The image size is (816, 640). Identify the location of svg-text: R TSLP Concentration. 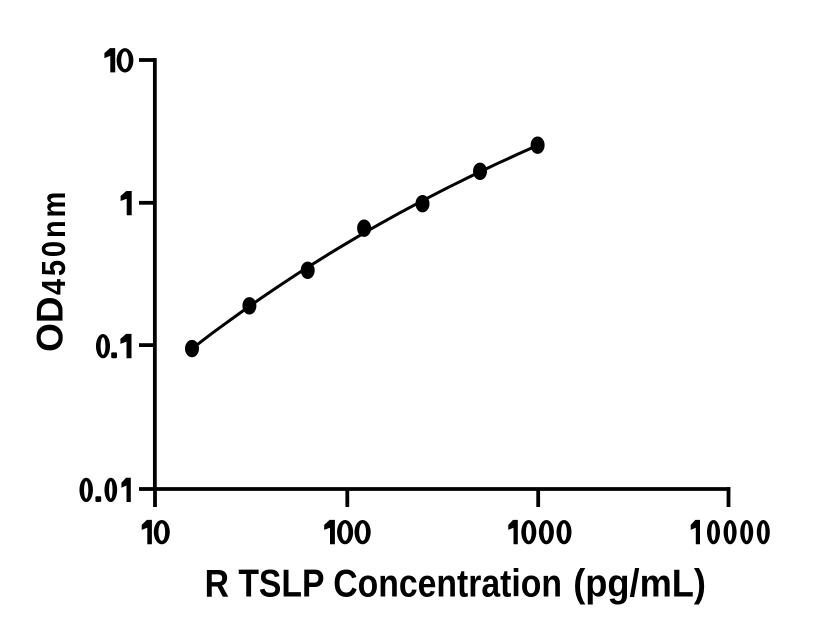
(383, 583).